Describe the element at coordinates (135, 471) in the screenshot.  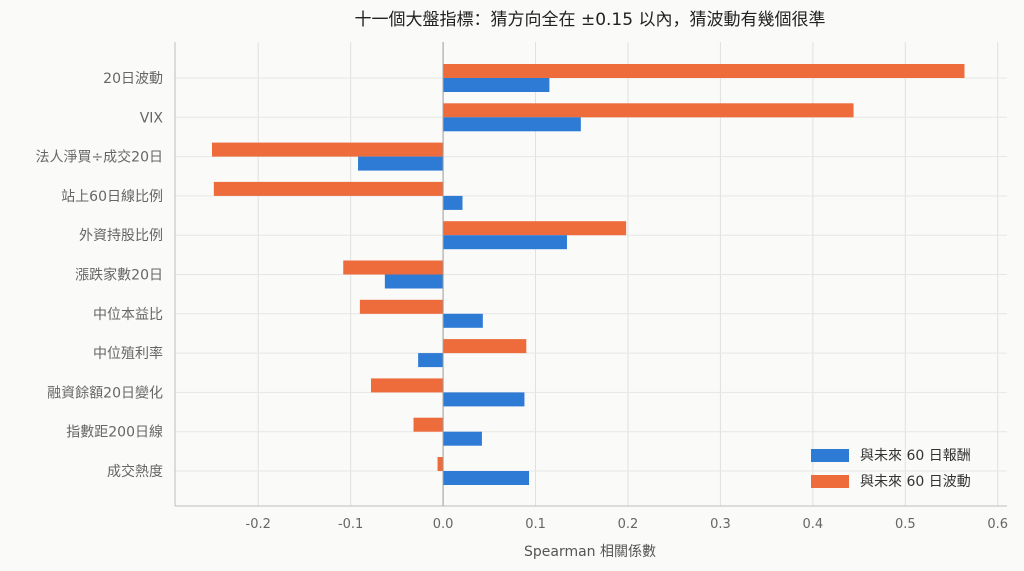
I see `category-label: 成交熱度` at that location.